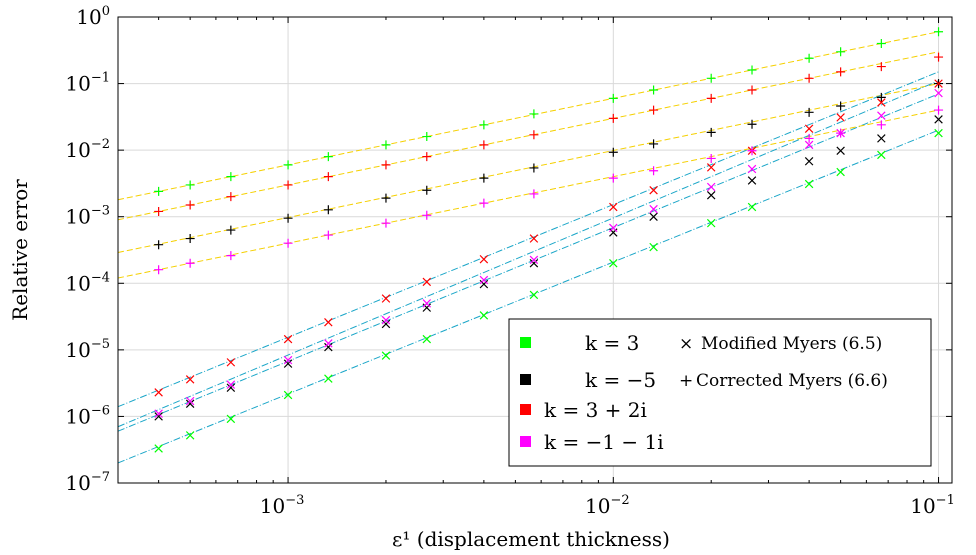  What do you see at coordinates (87, 282) in the screenshot?
I see `y-tick-label: 10⁻⁴` at bounding box center [87, 282].